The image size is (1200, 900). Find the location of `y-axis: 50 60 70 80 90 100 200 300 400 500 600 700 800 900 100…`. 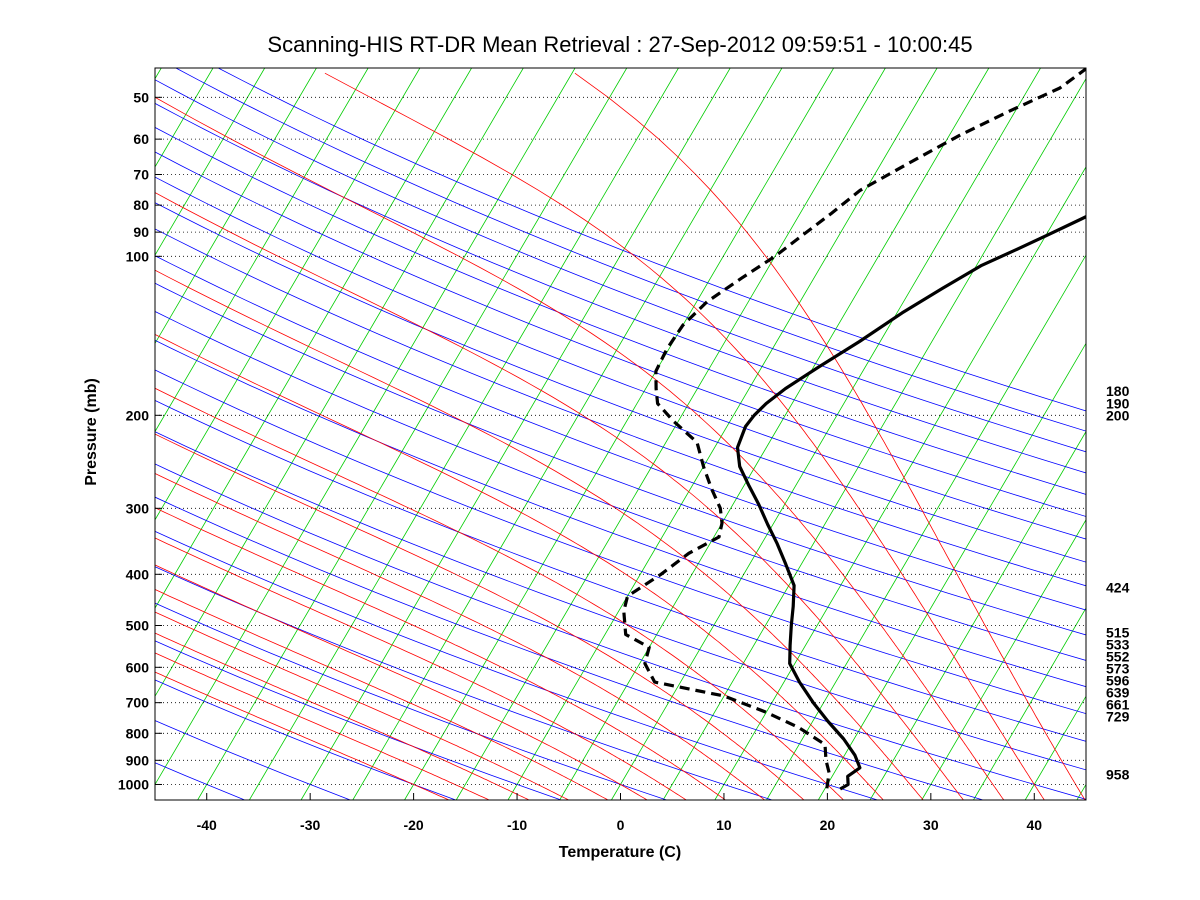

y-axis: 50 60 70 80 90 100 200 300 400 500 600 700 800 900 100… is located at coordinates (140, 440).